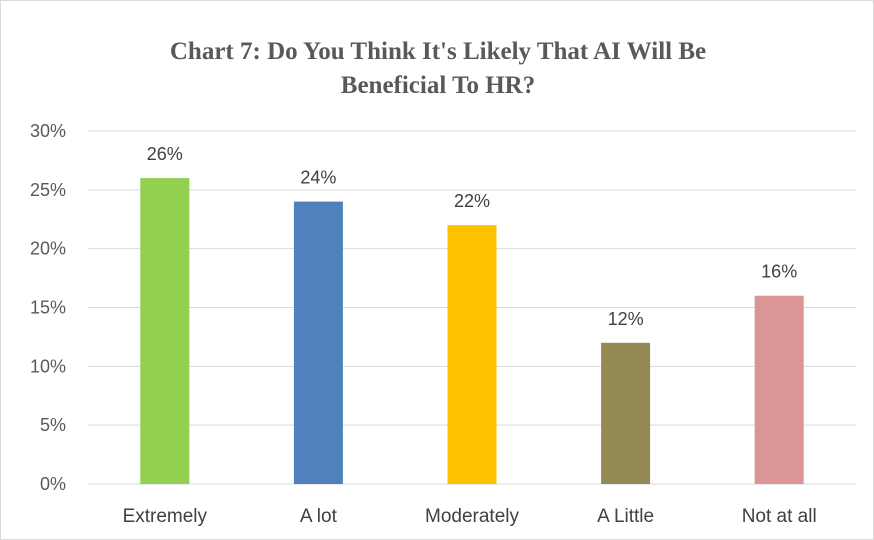 The width and height of the screenshot is (874, 540). I want to click on data-label: 12%, so click(626, 319).